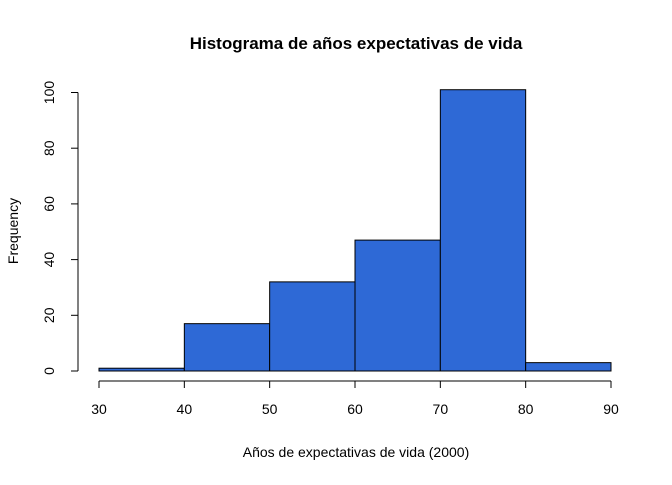 This screenshot has width=672, height=485. What do you see at coordinates (49, 93) in the screenshot?
I see `y-tick-label: 100` at bounding box center [49, 93].